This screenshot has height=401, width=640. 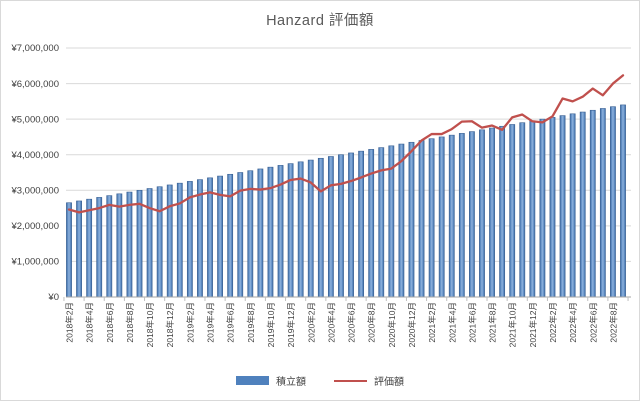 I want to click on x-axis-label: 2019年2月, so click(x=190, y=322).